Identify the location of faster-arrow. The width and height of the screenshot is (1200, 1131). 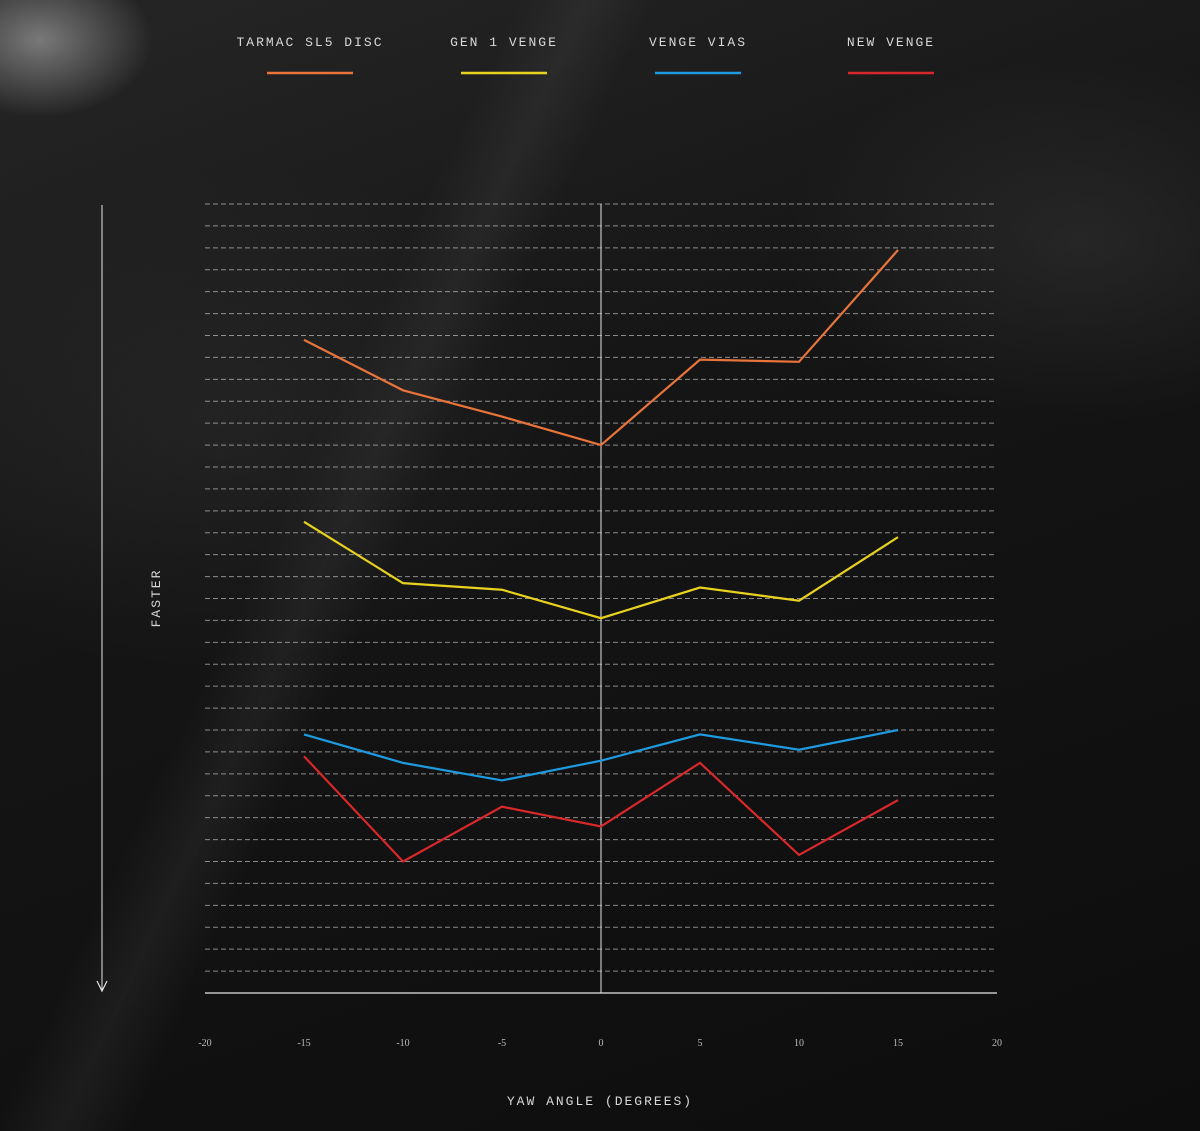
(102, 599).